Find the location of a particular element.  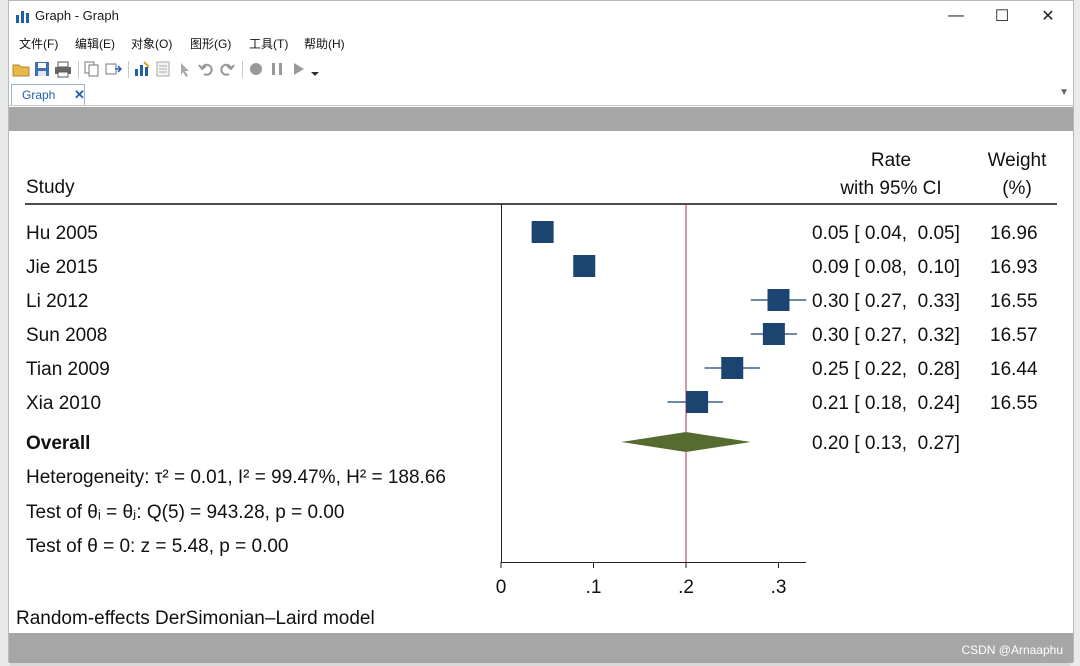

copy-icon is located at coordinates (92, 69).